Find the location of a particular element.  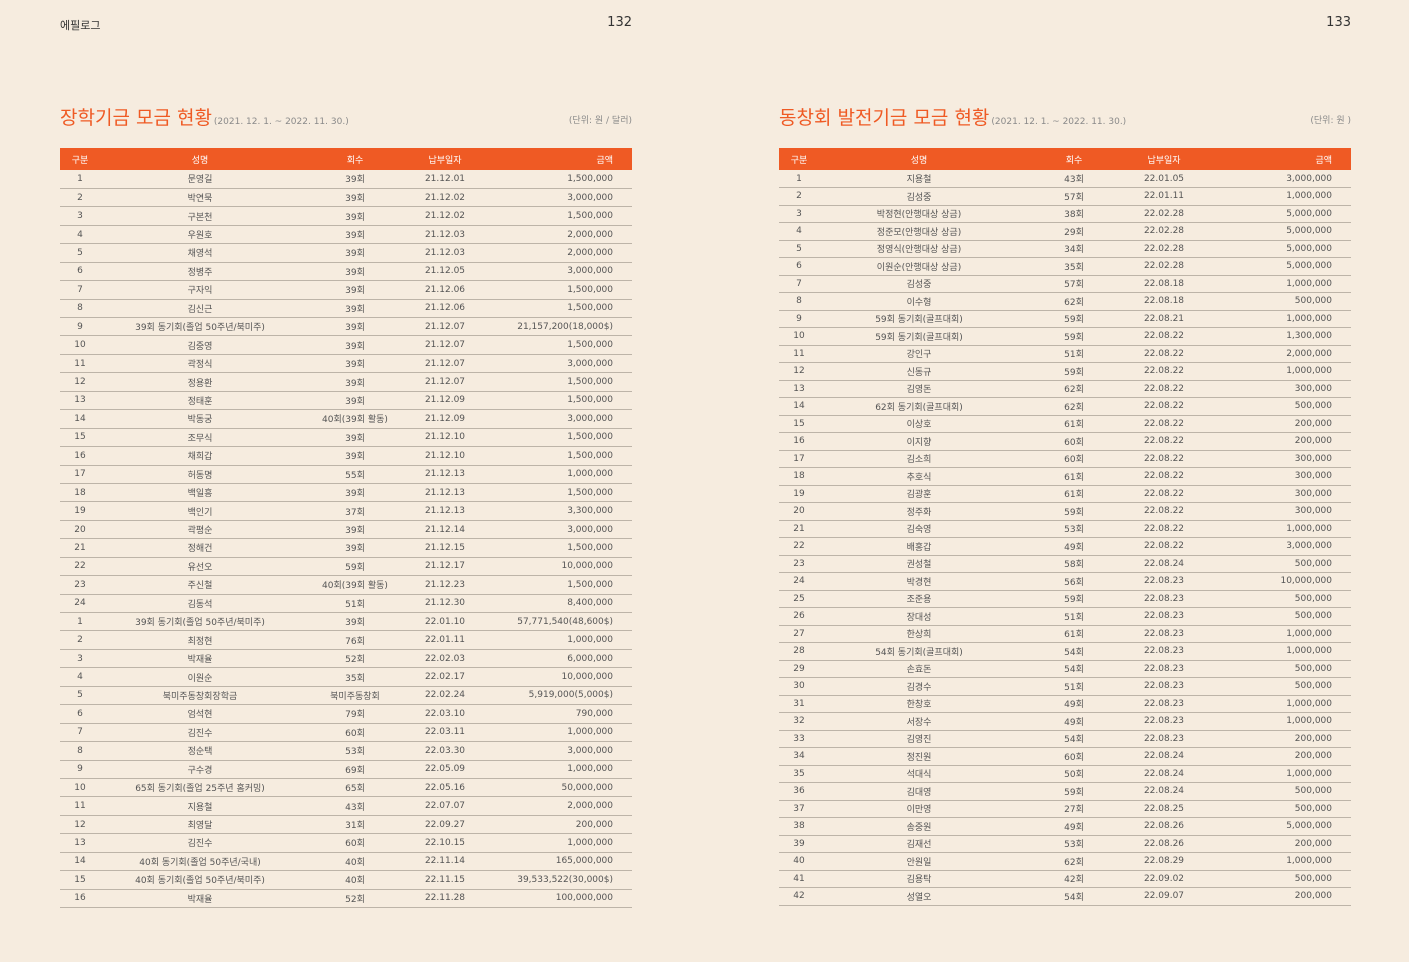

col-date-cell: 22.10.15 is located at coordinates (445, 843).